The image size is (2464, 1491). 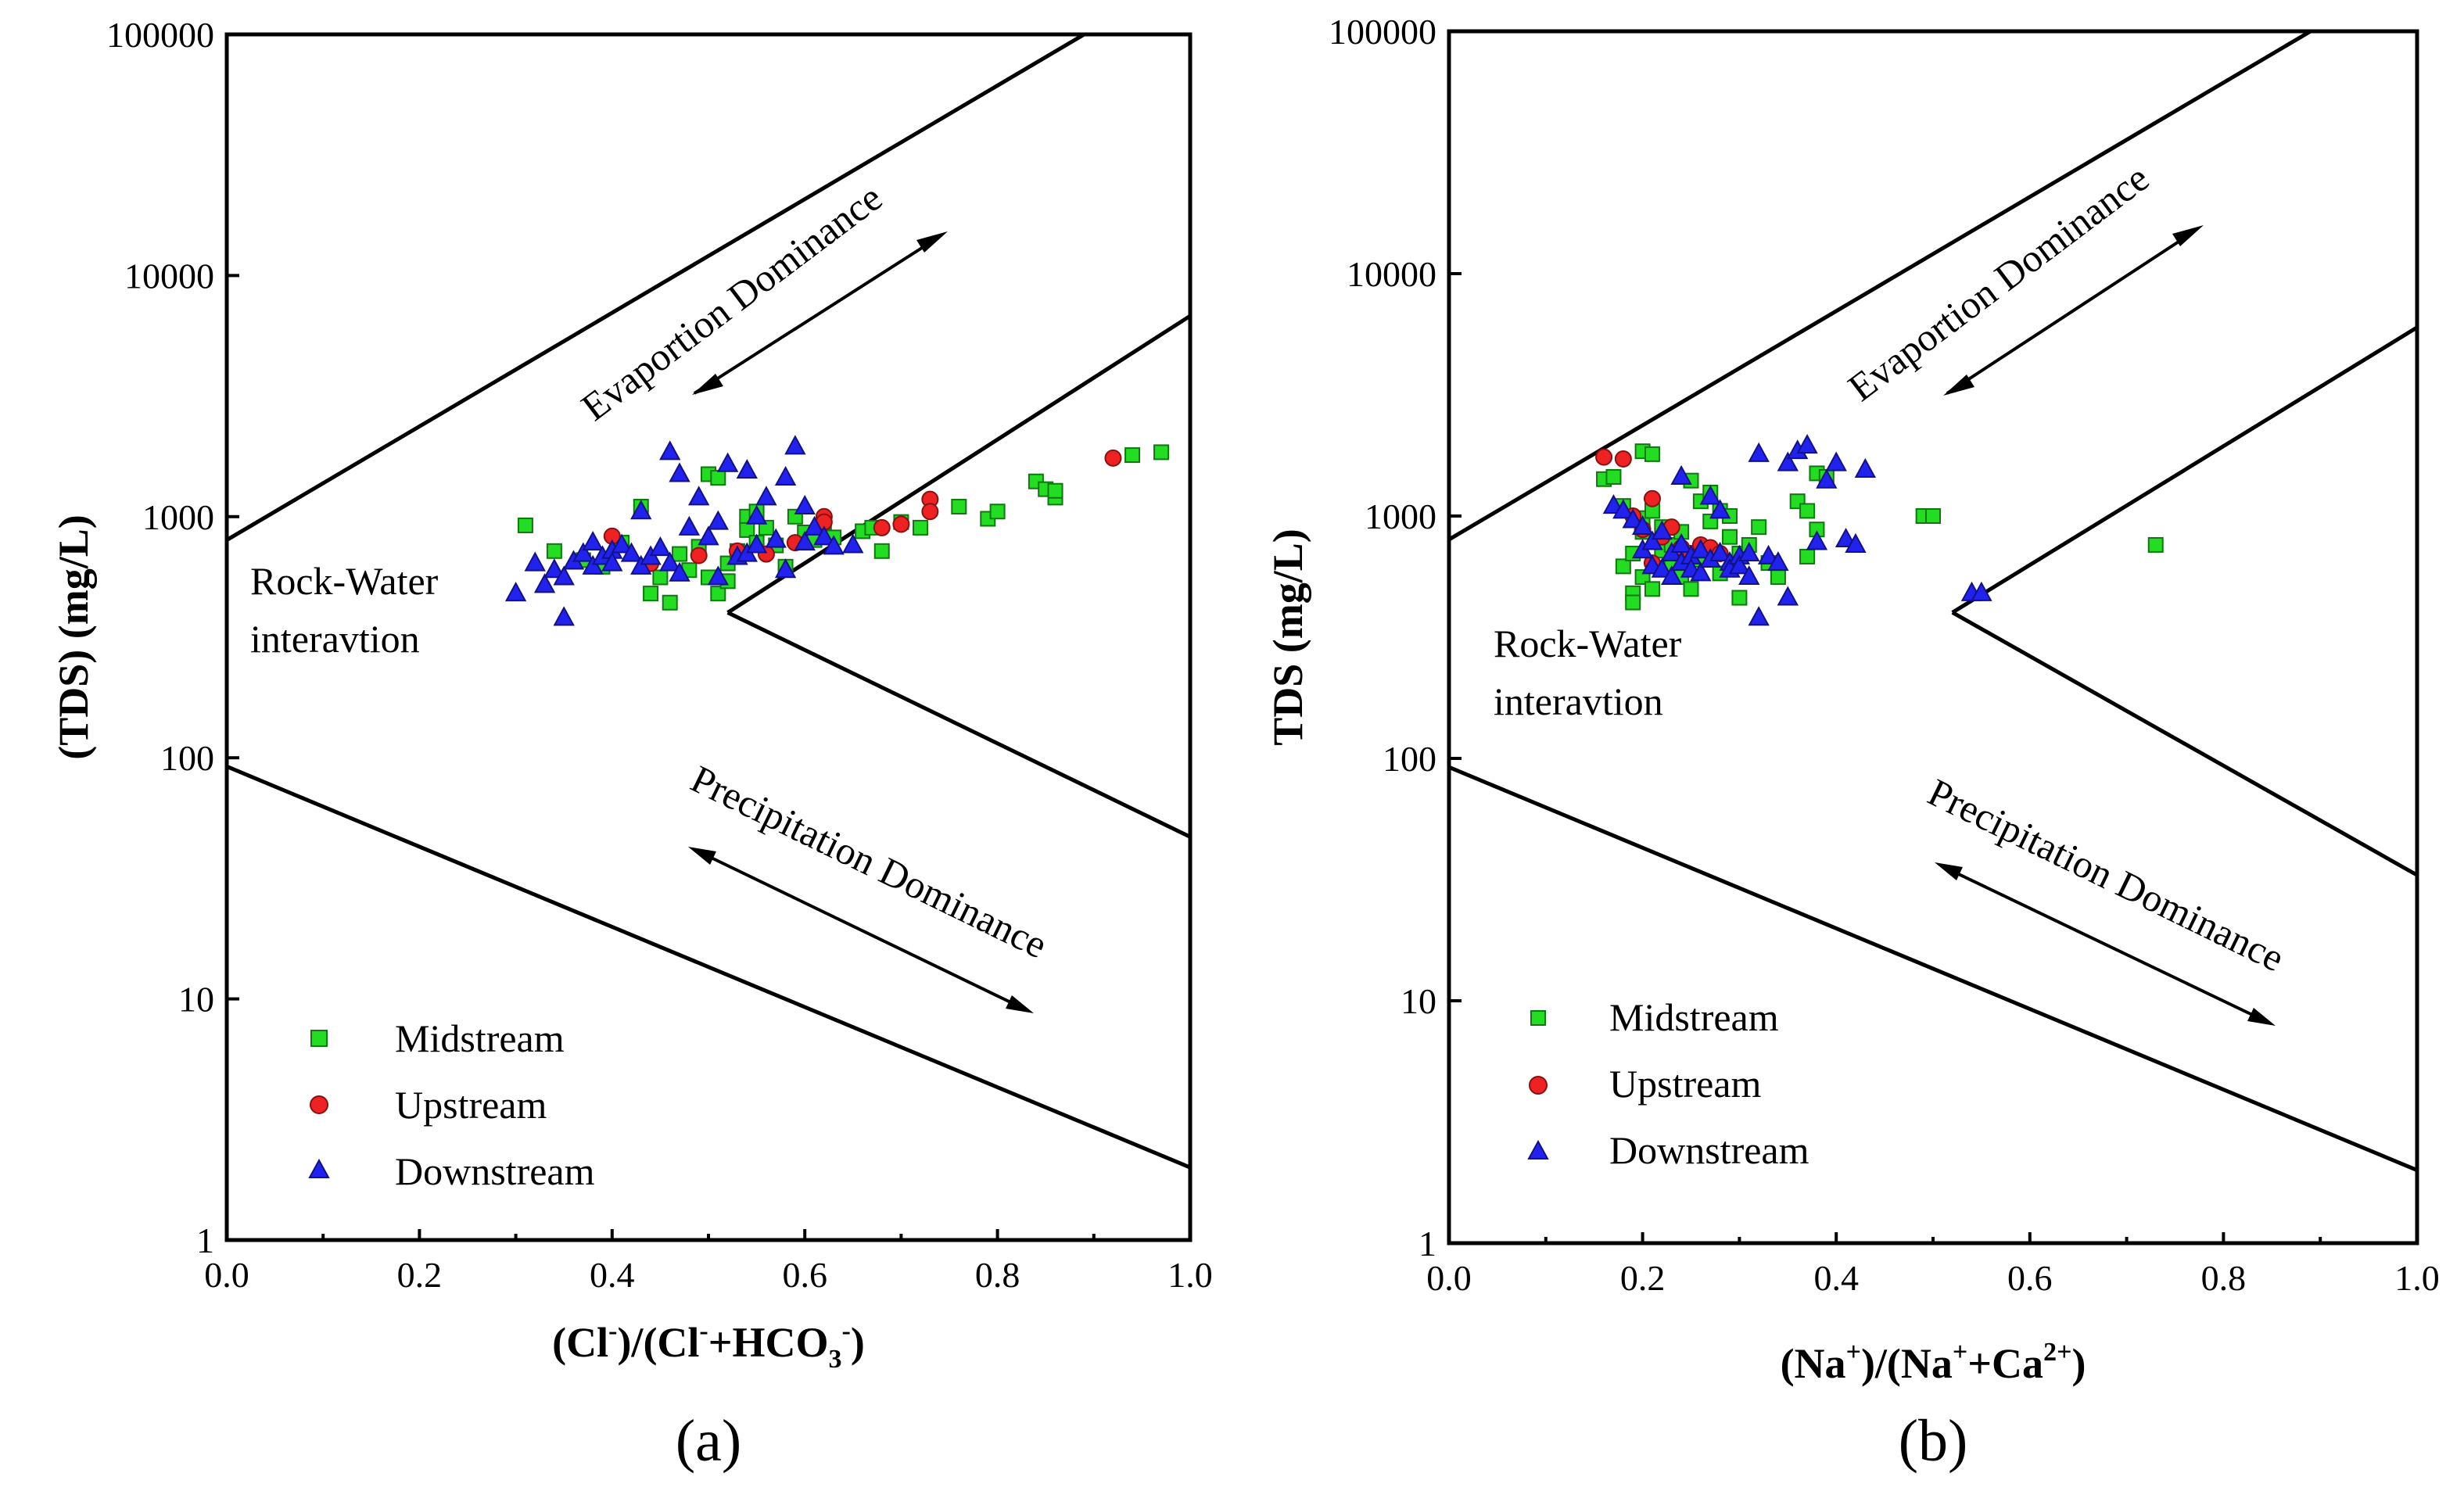 What do you see at coordinates (205, 1240) in the screenshot?
I see `panel-a-y-tick-label: 1` at bounding box center [205, 1240].